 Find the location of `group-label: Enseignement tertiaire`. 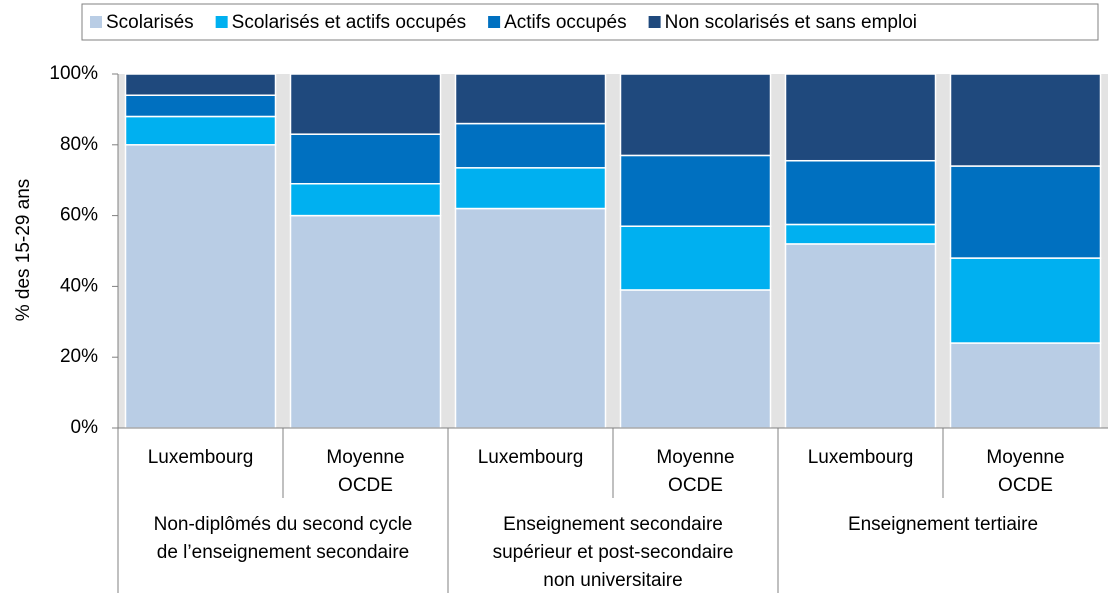

group-label: Enseignement tertiaire is located at coordinates (943, 524).